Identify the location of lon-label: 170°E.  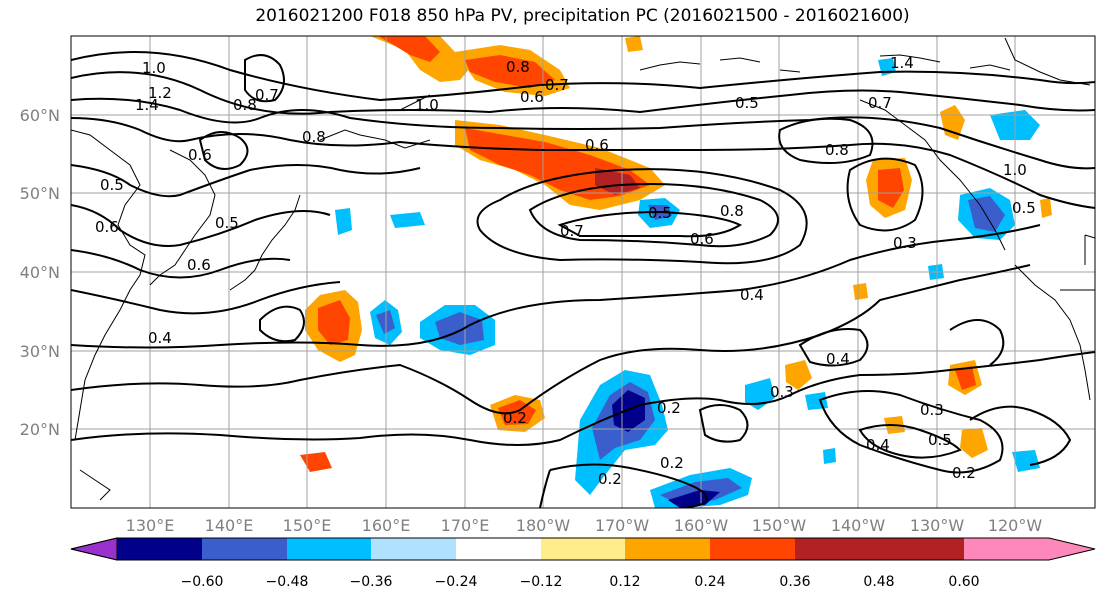
(465, 525).